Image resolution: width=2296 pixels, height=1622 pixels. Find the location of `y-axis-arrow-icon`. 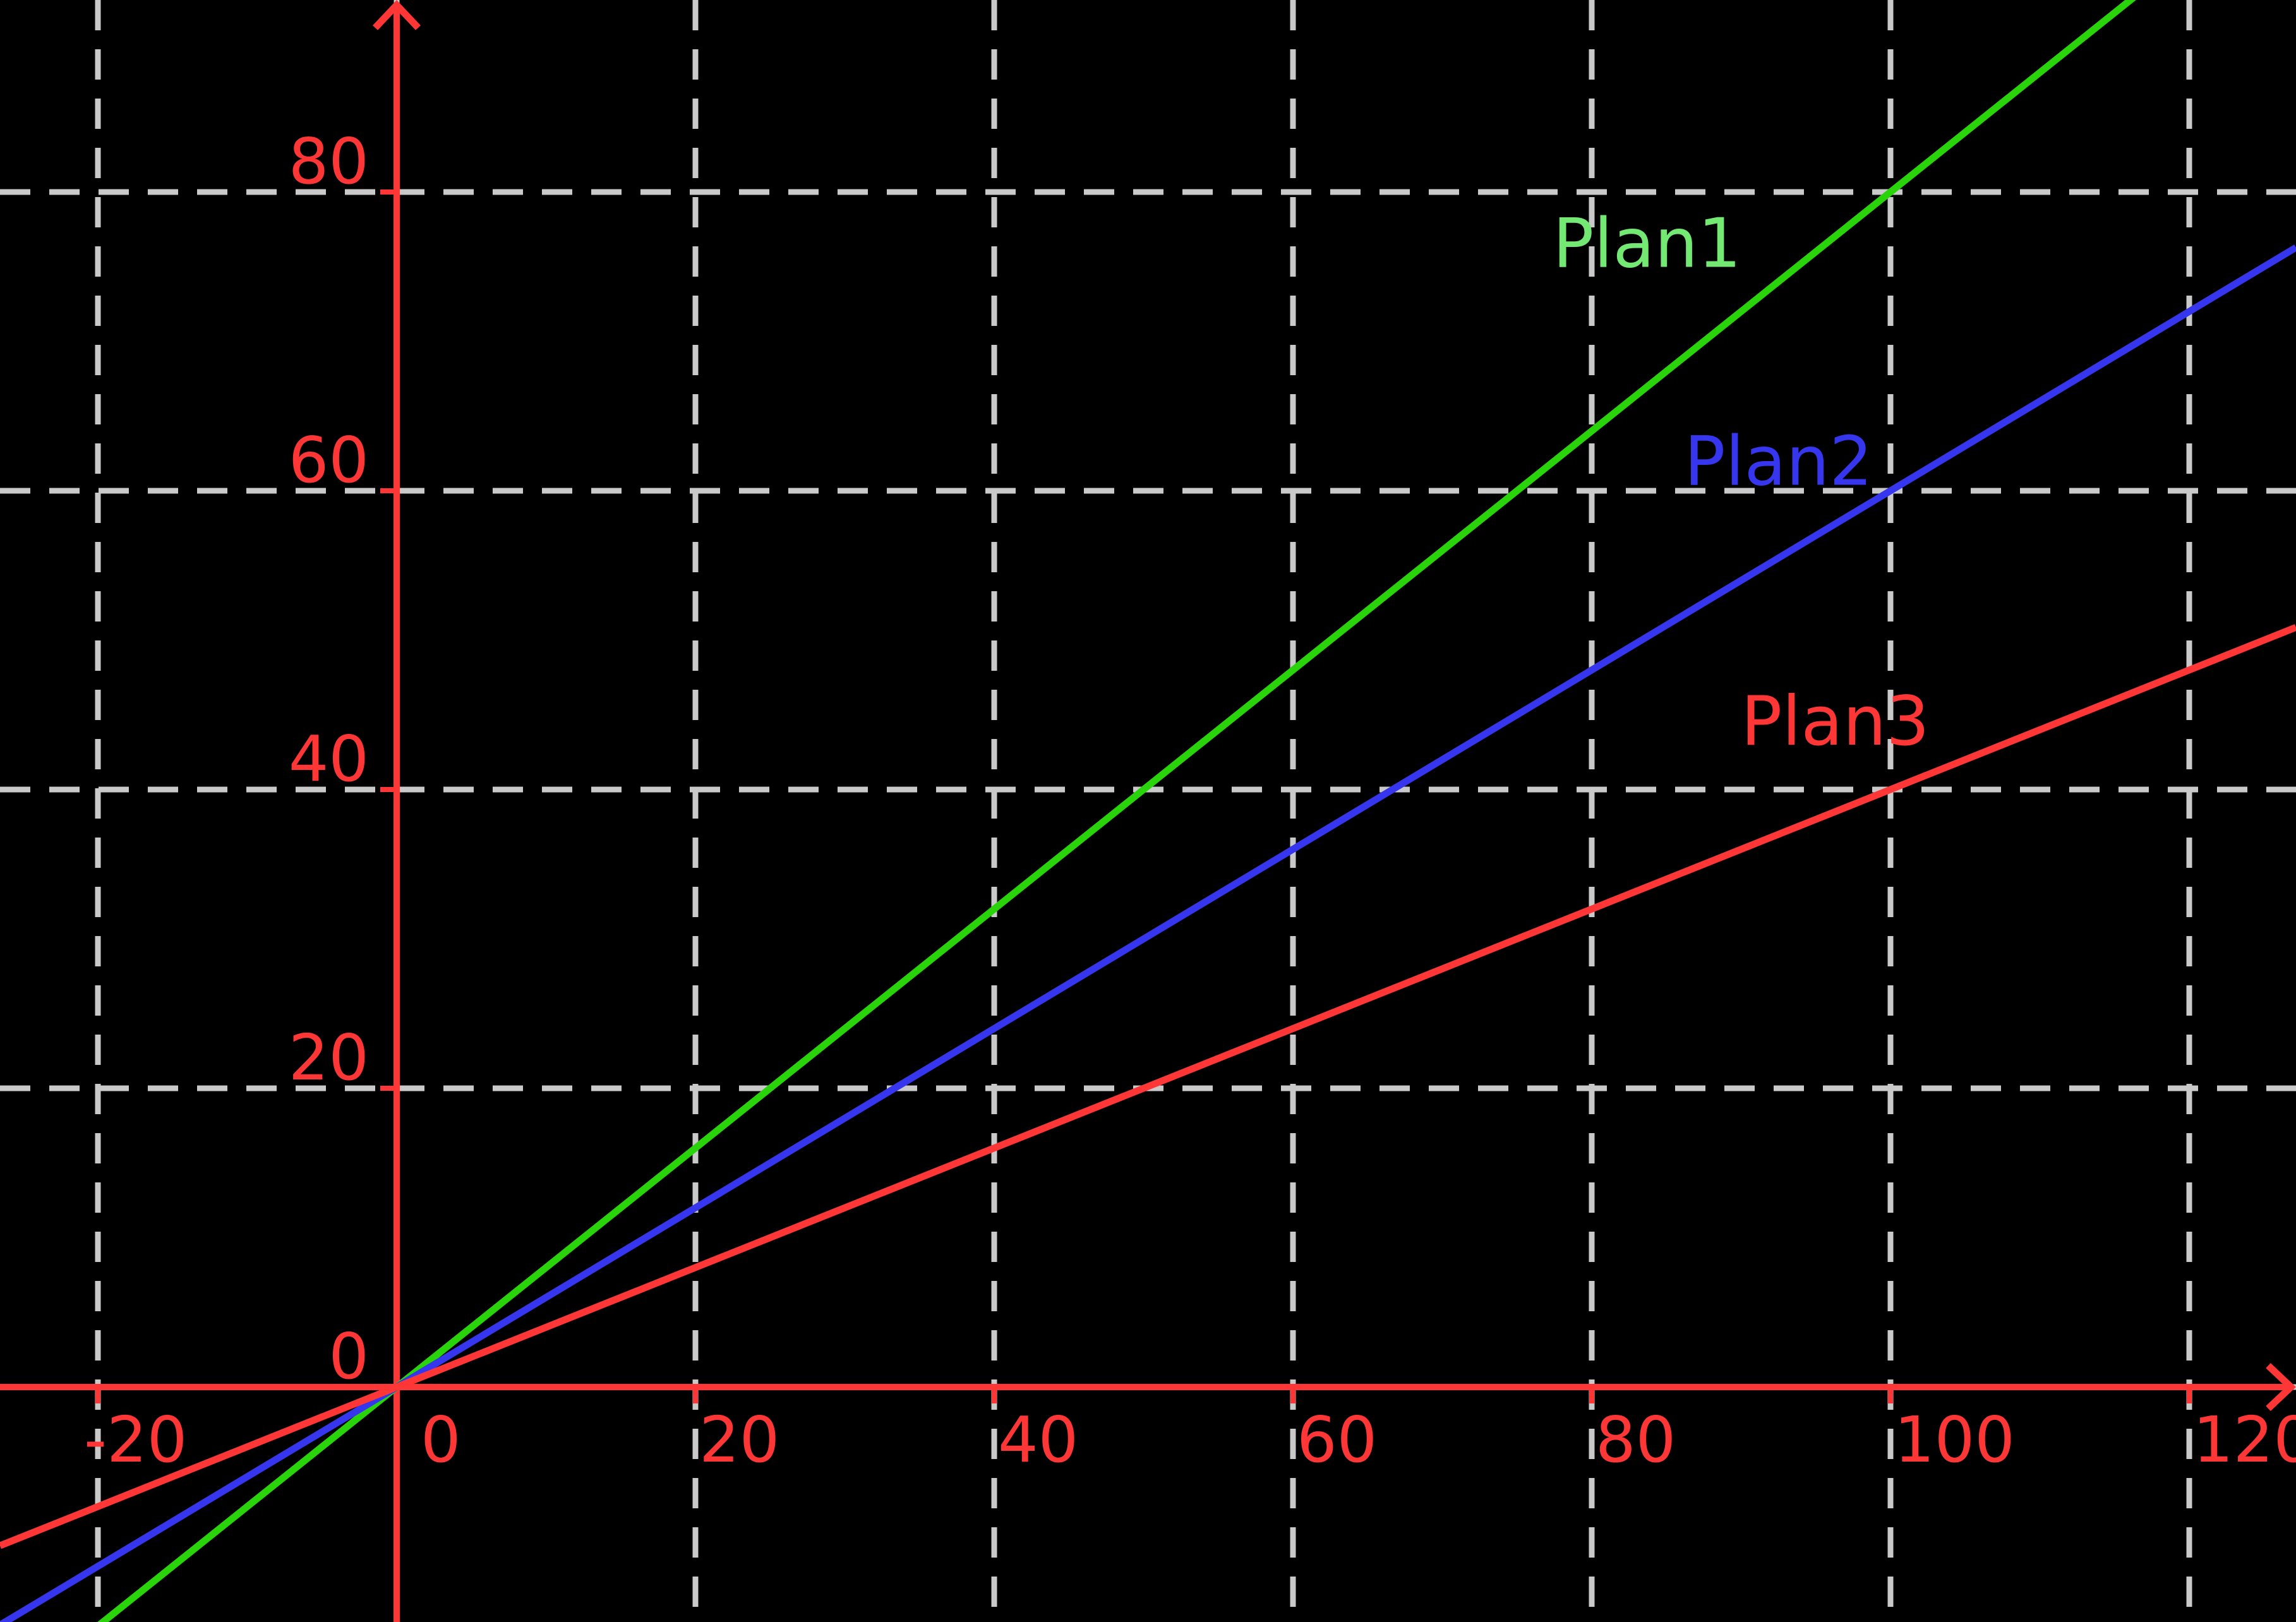

y-axis-arrow-icon is located at coordinates (397, 15).